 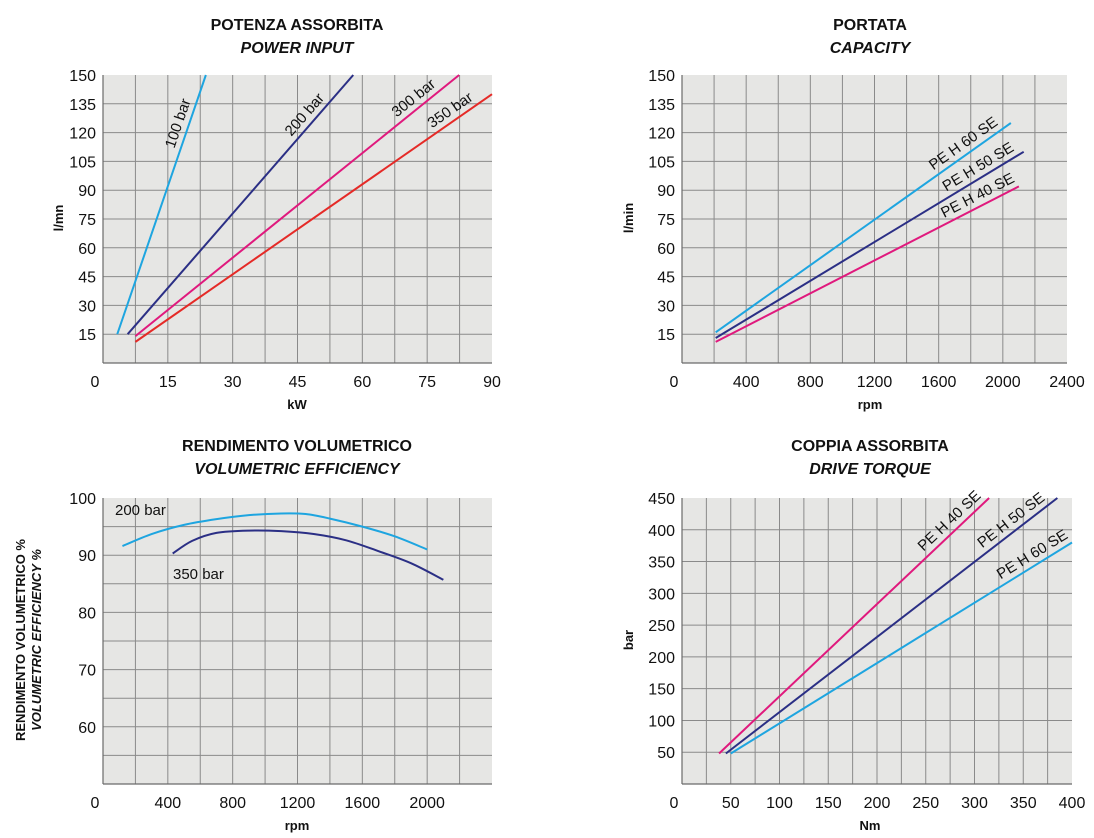 I want to click on x-tick-label: 150, so click(x=828, y=803).